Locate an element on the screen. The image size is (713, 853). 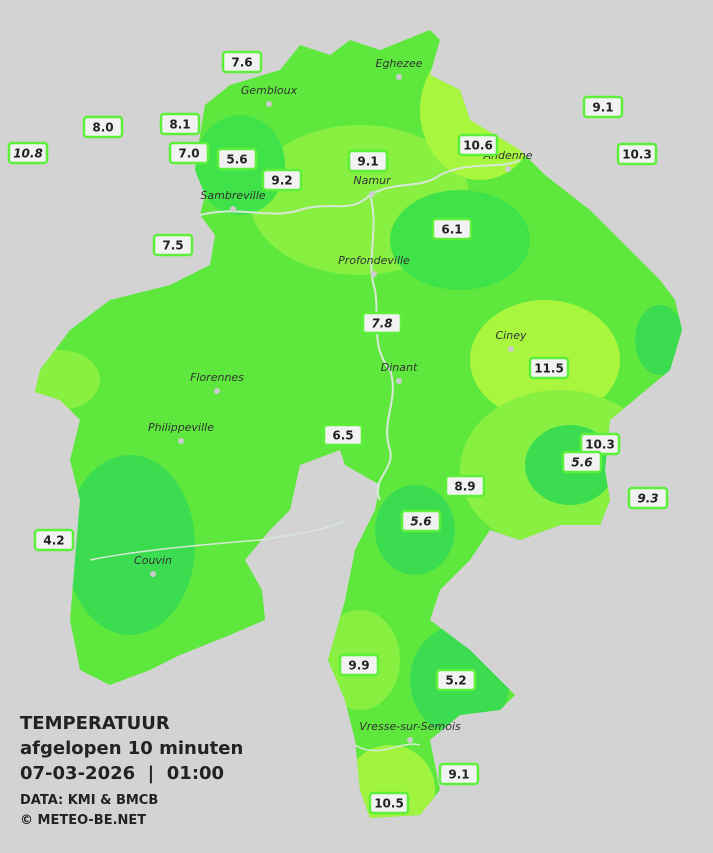
city-label: Gembloux is located at coordinates (269, 90).